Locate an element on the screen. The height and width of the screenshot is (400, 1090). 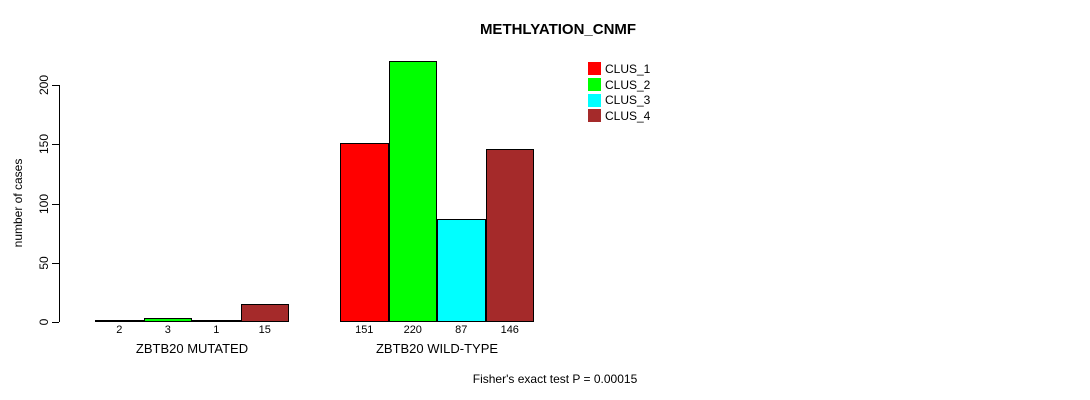
legend-label: CLUS_4 is located at coordinates (628, 115).